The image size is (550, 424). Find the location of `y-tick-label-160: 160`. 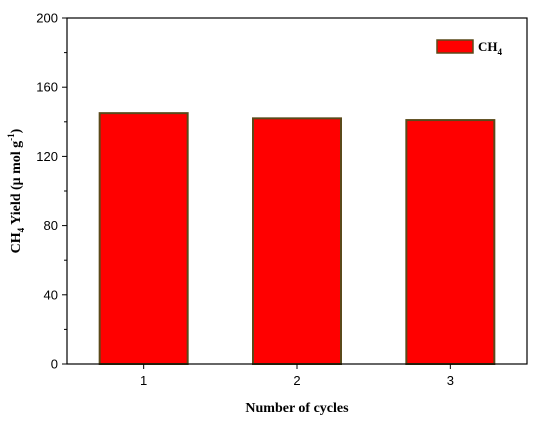

y-tick-label-160: 160 is located at coordinates (47, 87).